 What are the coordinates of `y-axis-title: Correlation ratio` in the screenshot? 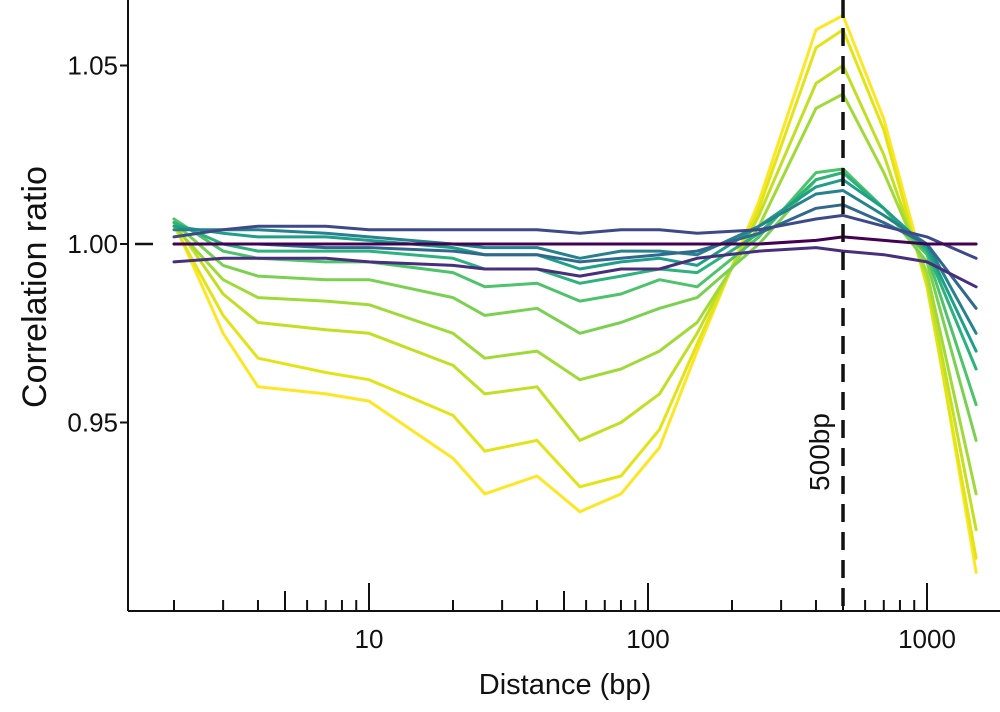 It's located at (35, 287).